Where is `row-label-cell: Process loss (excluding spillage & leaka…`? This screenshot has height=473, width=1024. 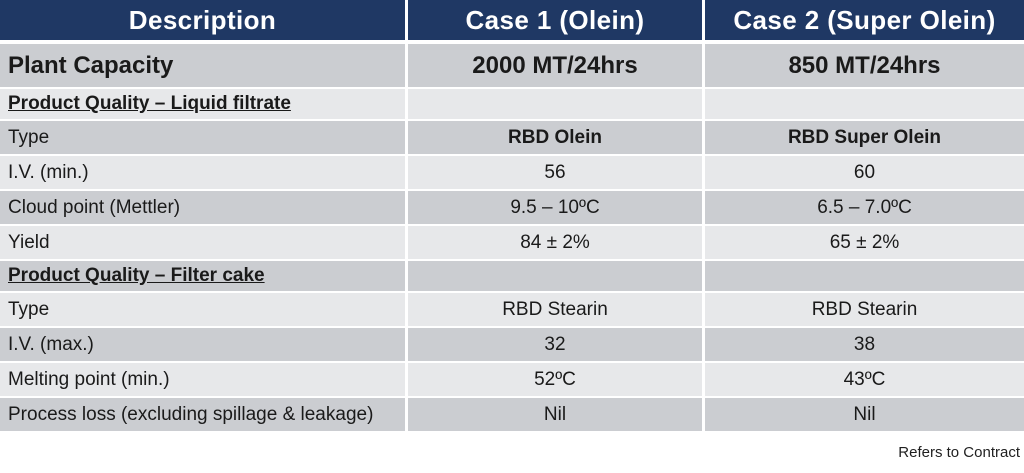 row-label-cell: Process loss (excluding spillage & leaka… is located at coordinates (204, 414).